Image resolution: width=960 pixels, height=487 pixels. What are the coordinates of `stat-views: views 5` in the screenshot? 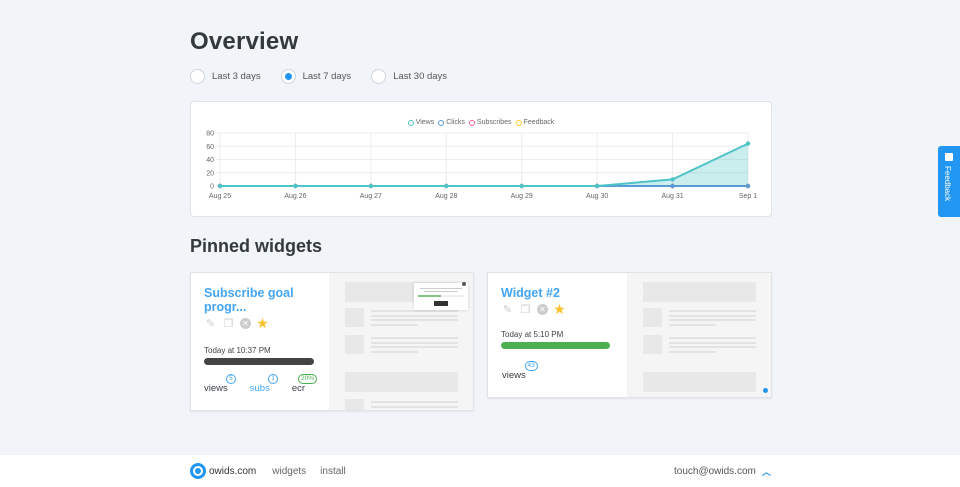 It's located at (220, 384).